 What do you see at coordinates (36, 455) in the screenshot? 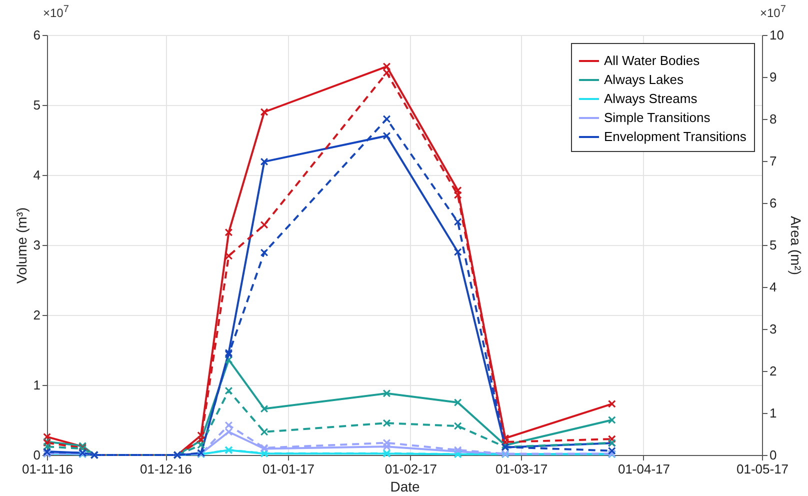
I see `y-tick-label: 0` at bounding box center [36, 455].